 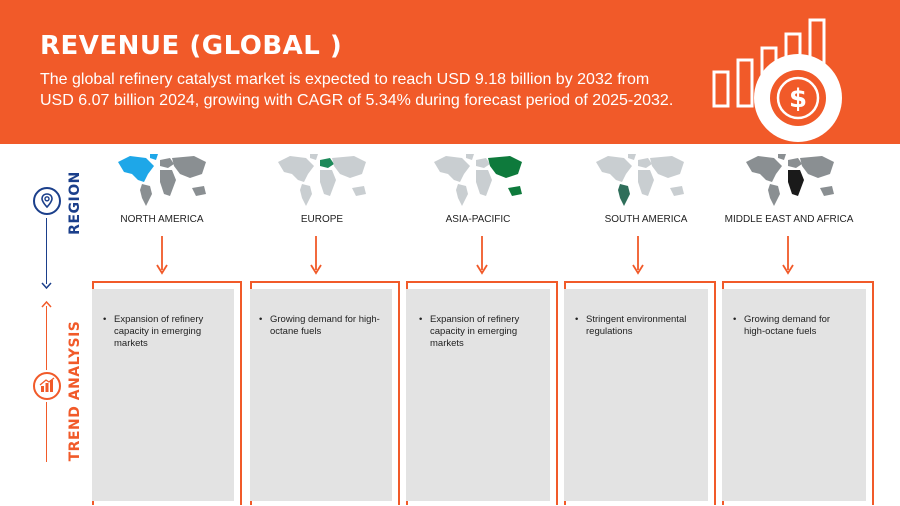 I want to click on page-title: REVENUE (GLOBAL ), so click(x=191, y=46).